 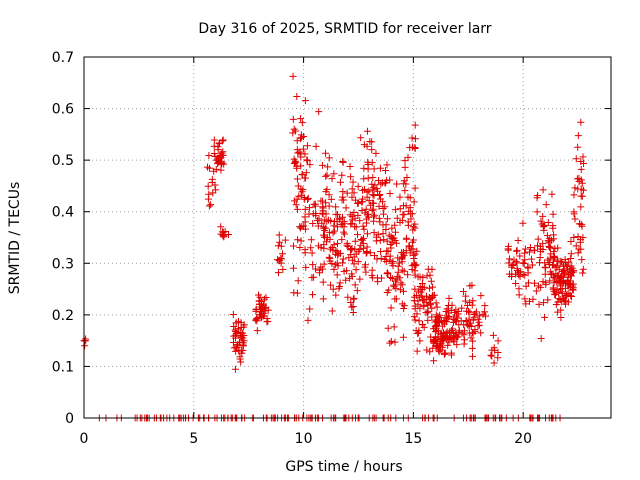 What do you see at coordinates (63, 264) in the screenshot?
I see `y-tick-label: 0.3` at bounding box center [63, 264].